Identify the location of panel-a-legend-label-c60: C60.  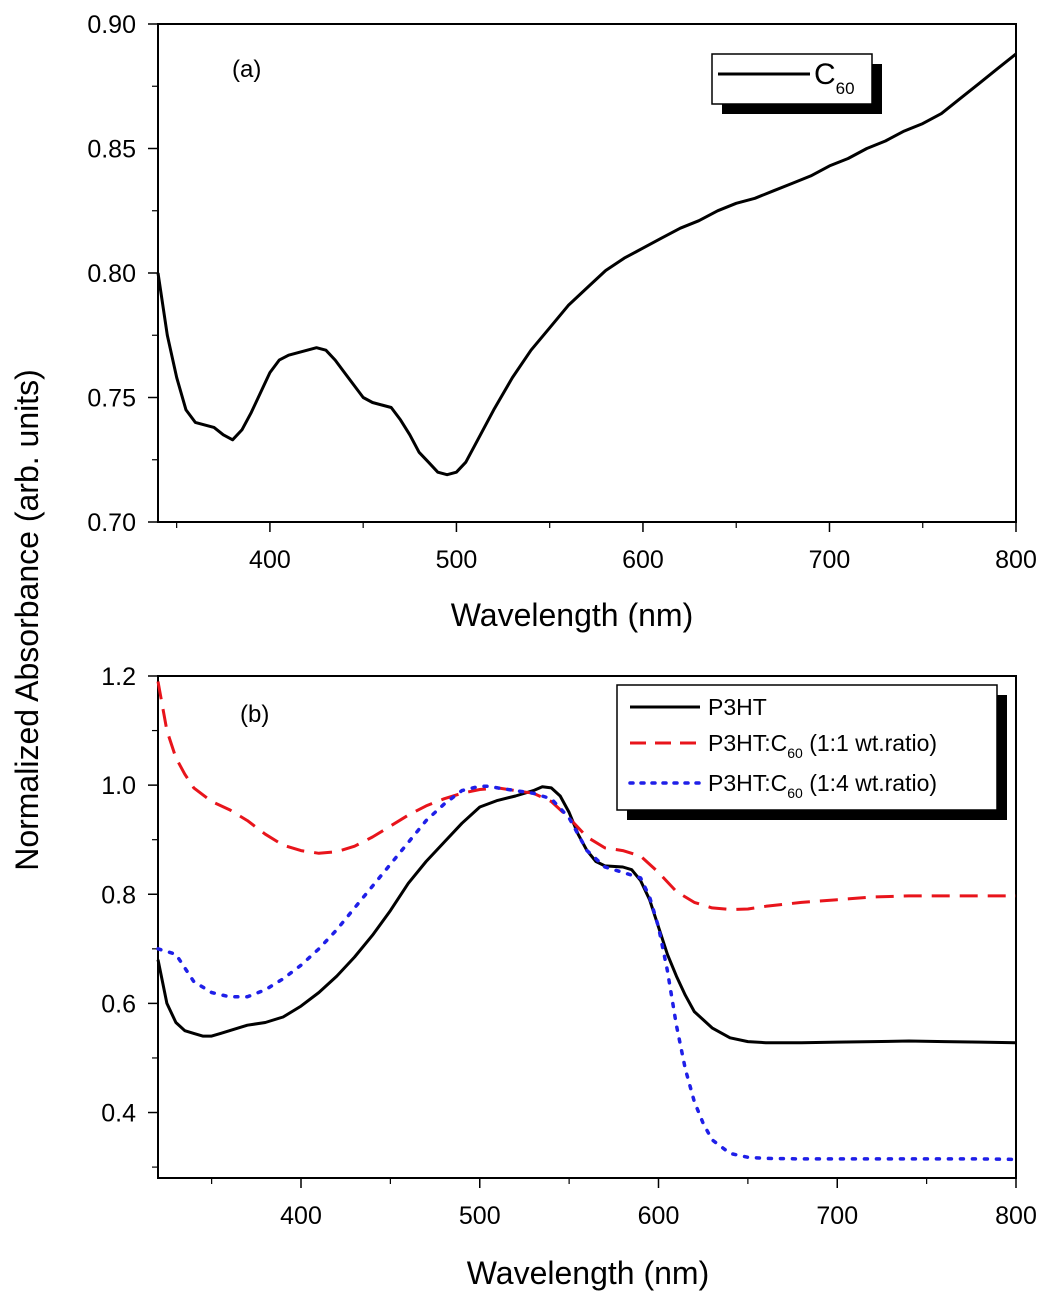
(834, 78).